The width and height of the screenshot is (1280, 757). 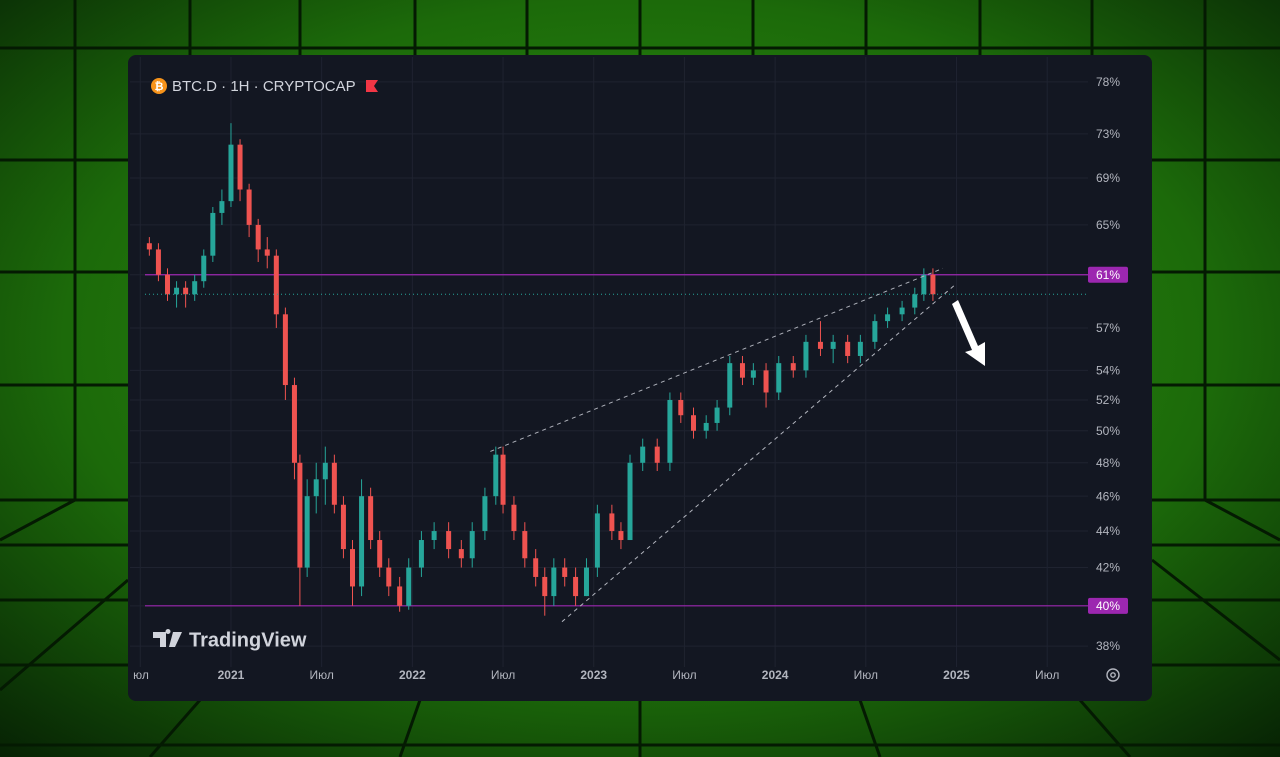 What do you see at coordinates (248, 640) in the screenshot?
I see `brand-logo: TradingView` at bounding box center [248, 640].